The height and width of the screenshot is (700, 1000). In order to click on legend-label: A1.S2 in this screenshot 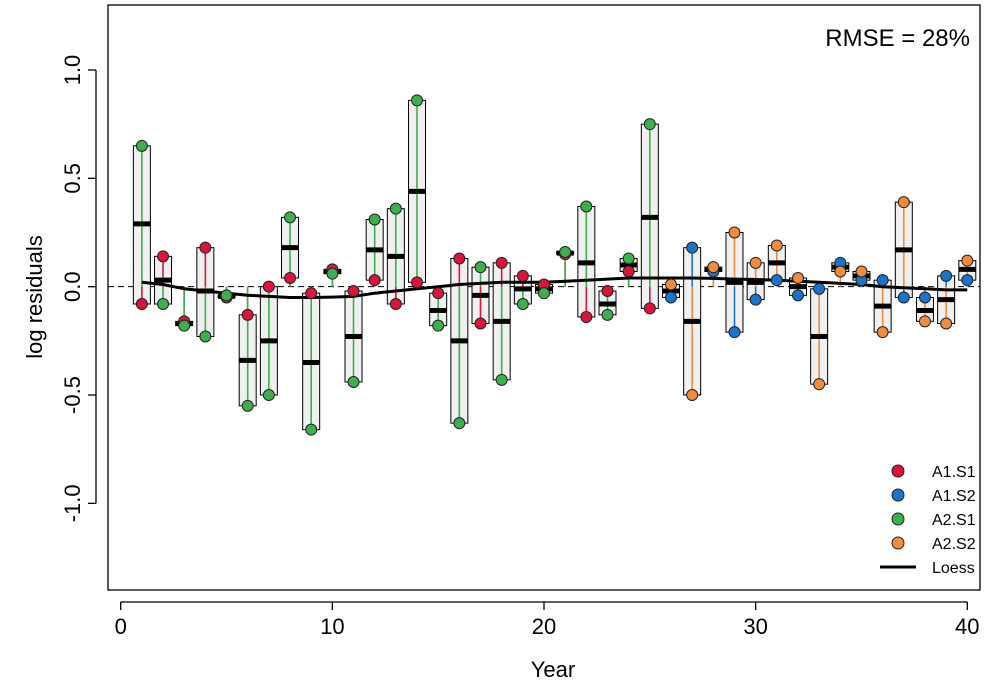, I will do `click(954, 496)`.